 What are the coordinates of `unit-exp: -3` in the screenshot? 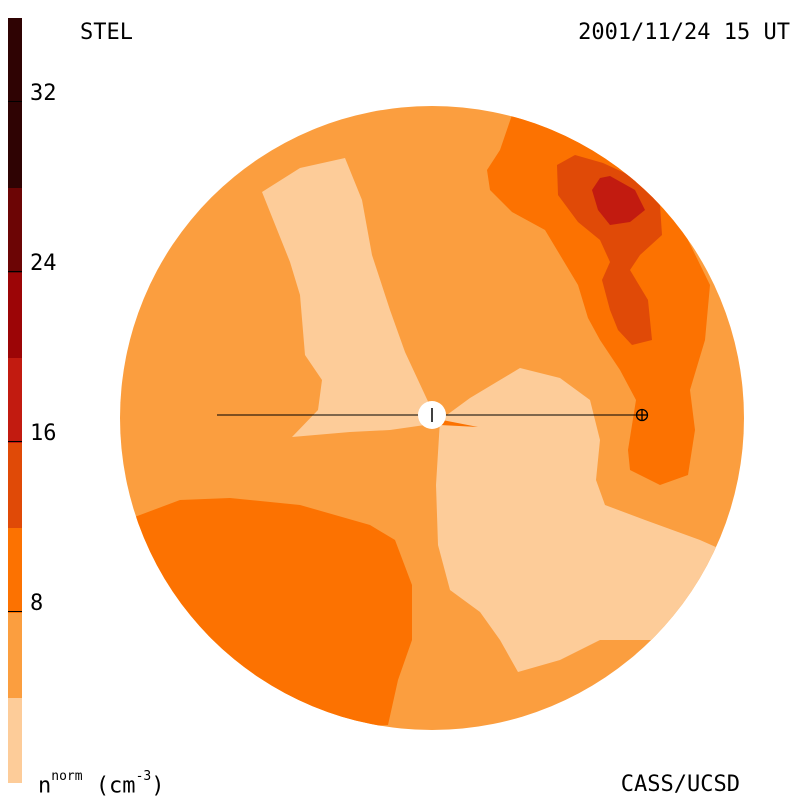 It's located at (143, 776).